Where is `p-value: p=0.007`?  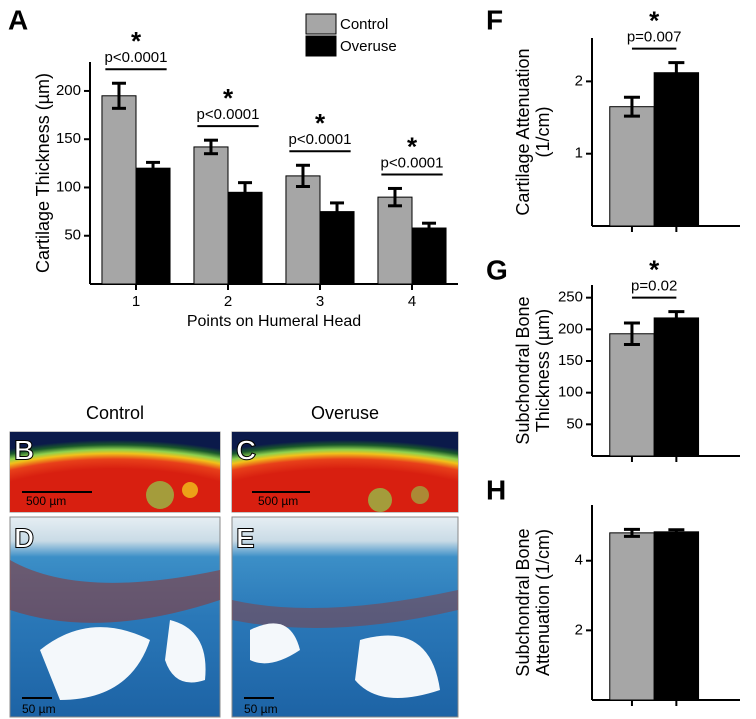
p-value: p=0.007 is located at coordinates (654, 37).